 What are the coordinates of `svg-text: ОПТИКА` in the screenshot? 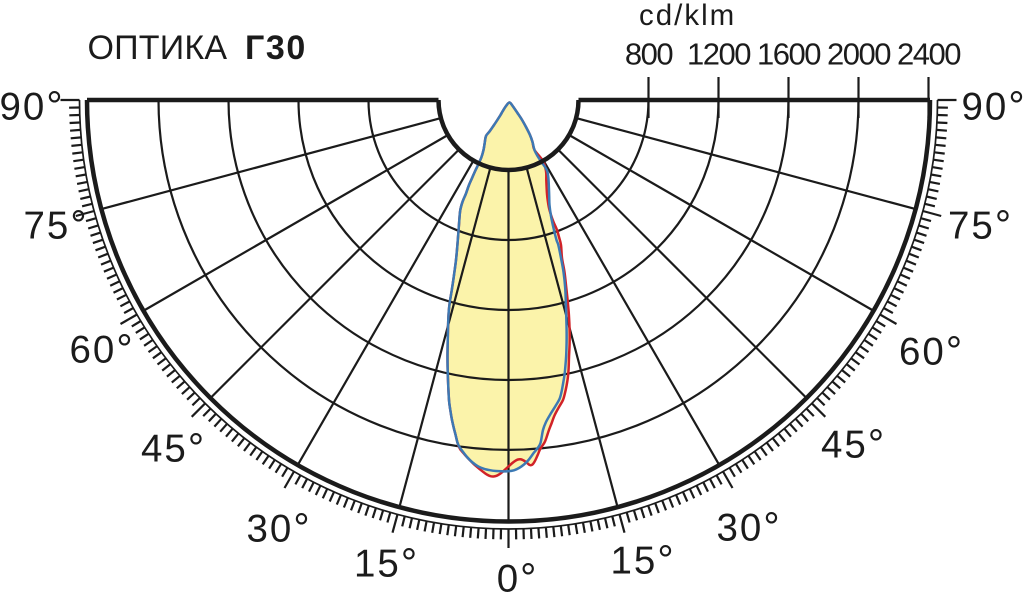 It's located at (158, 48).